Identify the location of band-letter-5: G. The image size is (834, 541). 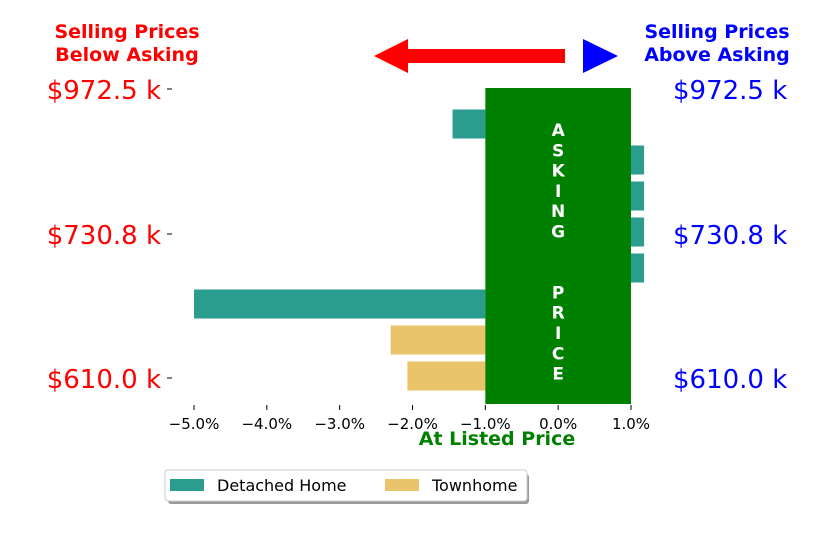
(558, 233).